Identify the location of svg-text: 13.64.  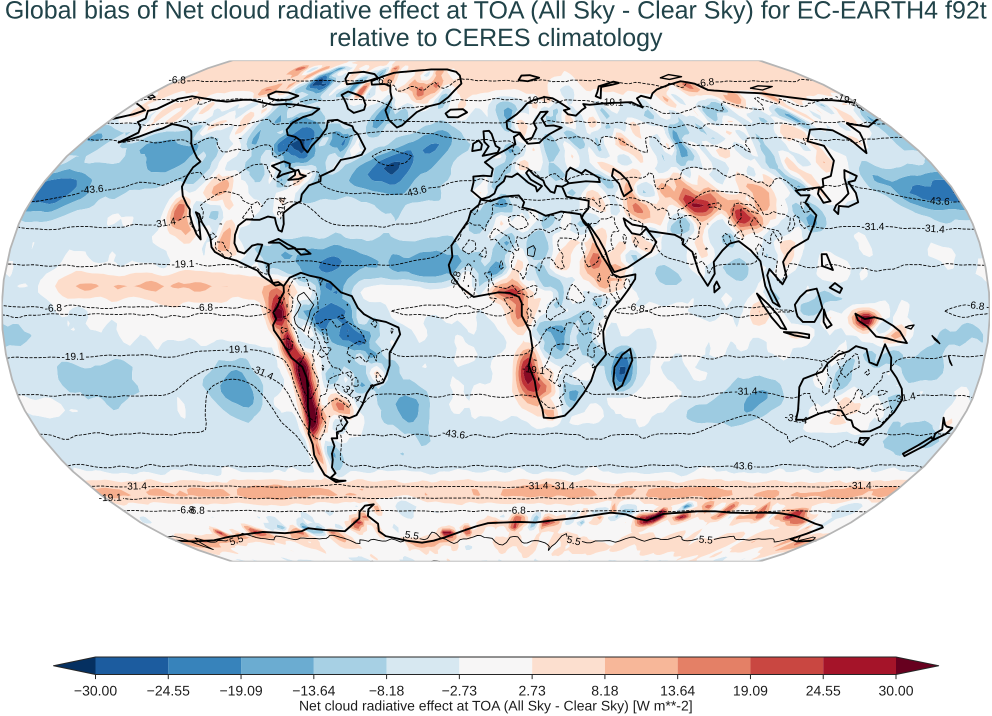
(677, 691).